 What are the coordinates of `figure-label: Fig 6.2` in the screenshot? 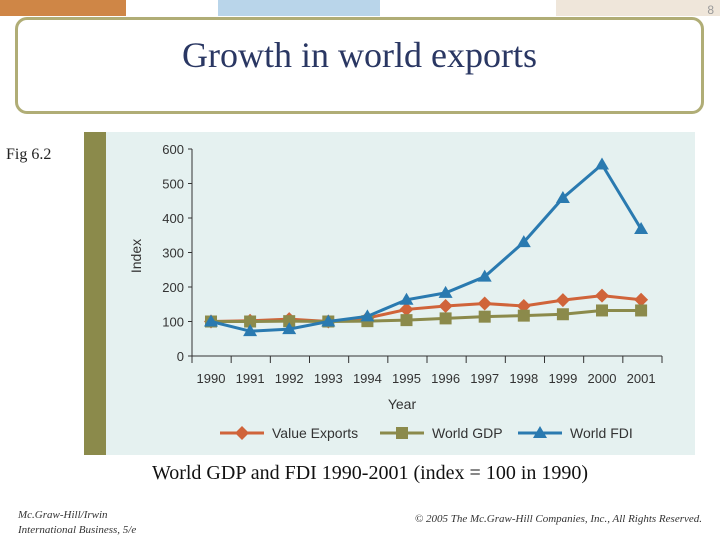 It's located at (29, 154).